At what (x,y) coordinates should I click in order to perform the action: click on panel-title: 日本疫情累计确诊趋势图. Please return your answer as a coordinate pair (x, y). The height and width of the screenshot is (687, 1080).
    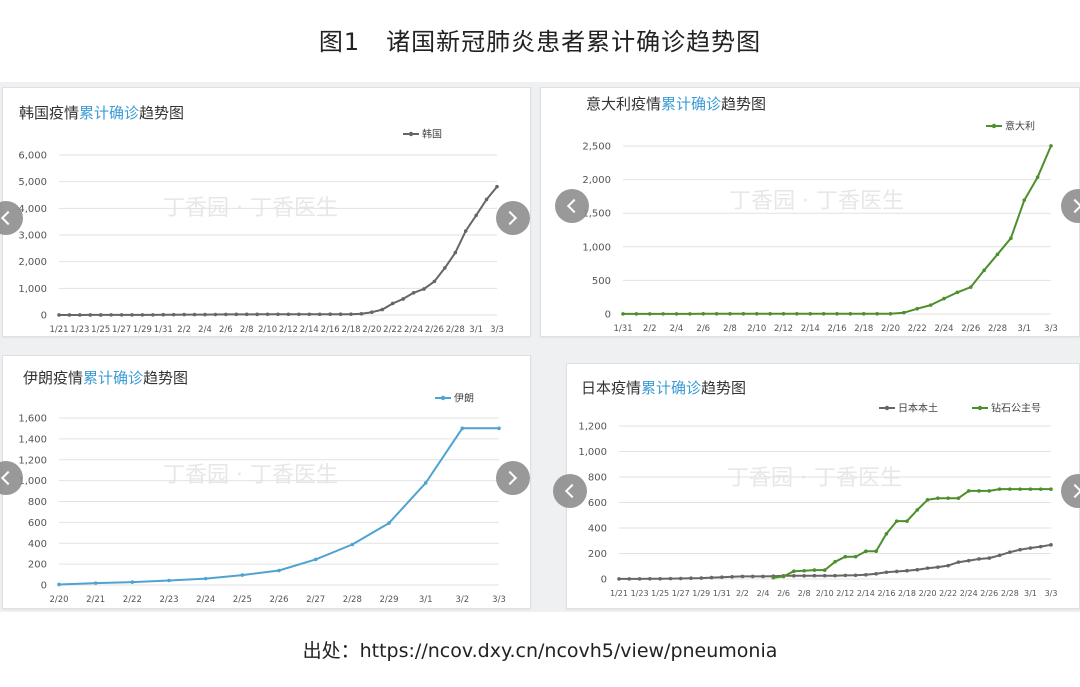
    Looking at the image, I should click on (664, 388).